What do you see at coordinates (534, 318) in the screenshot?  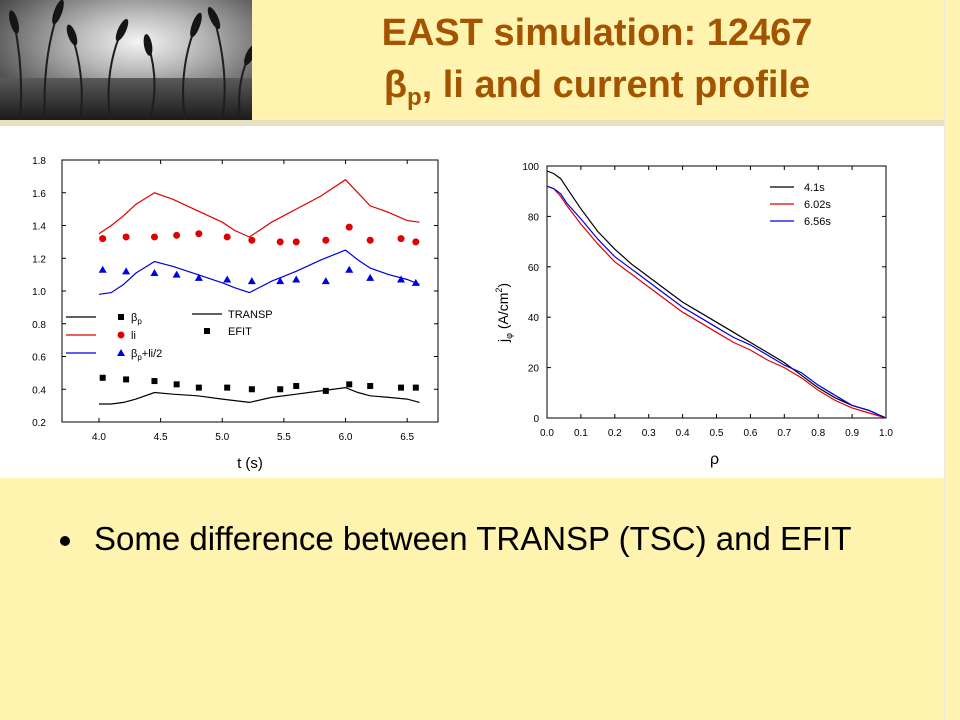 I see `y-tick-label: 40` at bounding box center [534, 318].